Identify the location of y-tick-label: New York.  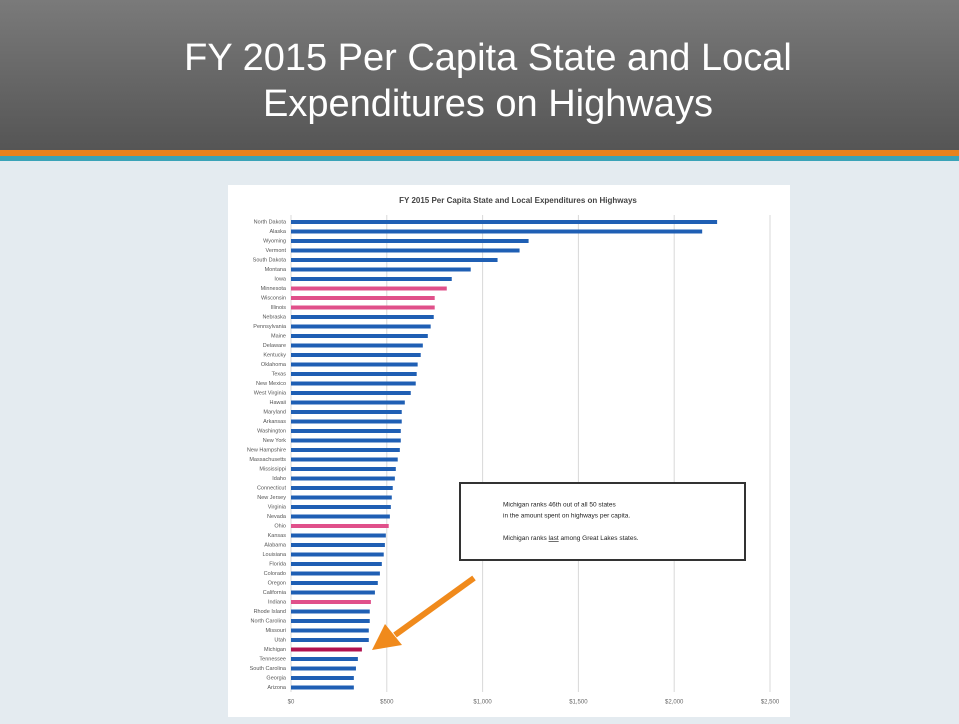
(274, 441).